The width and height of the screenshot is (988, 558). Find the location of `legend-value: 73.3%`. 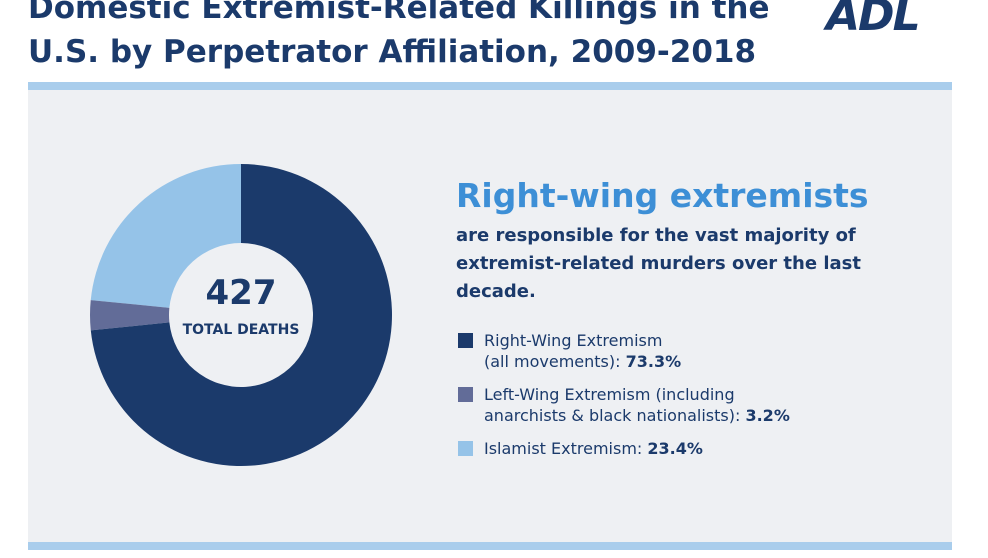

legend-value: 73.3% is located at coordinates (653, 361).